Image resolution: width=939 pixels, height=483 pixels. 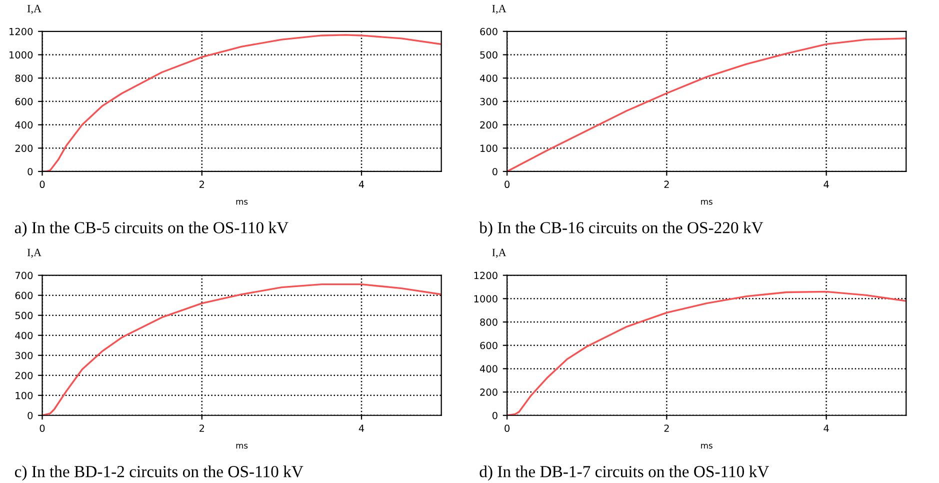 What do you see at coordinates (151, 229) in the screenshot?
I see `text: a) In the CB-5 circuits on the OS-110 kV` at bounding box center [151, 229].